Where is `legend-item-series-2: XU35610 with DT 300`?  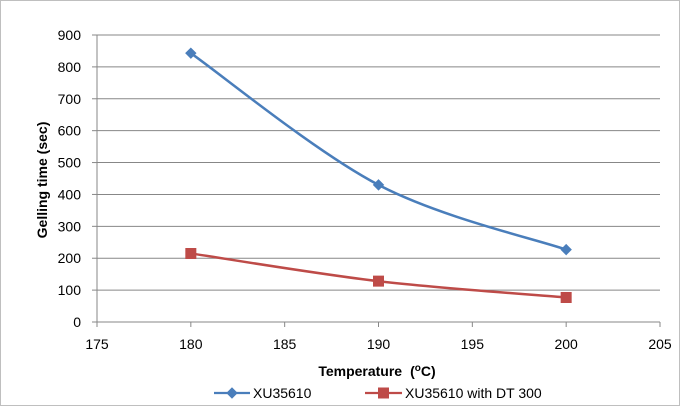 legend-item-series-2: XU35610 with DT 300 is located at coordinates (453, 393).